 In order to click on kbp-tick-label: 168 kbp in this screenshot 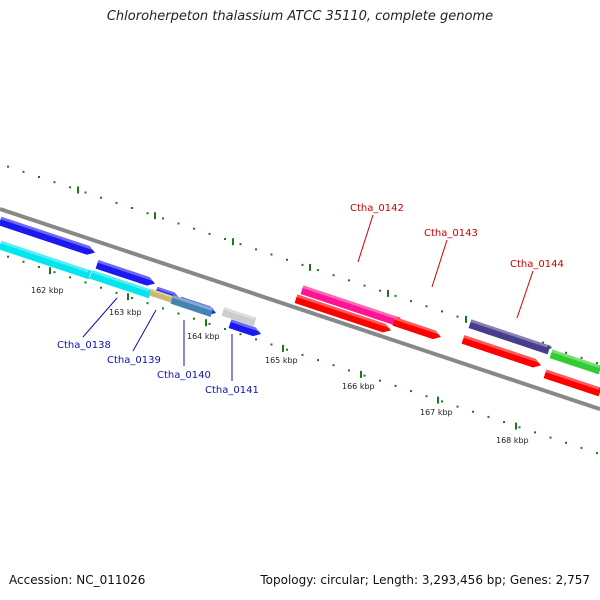, I will do `click(512, 440)`.